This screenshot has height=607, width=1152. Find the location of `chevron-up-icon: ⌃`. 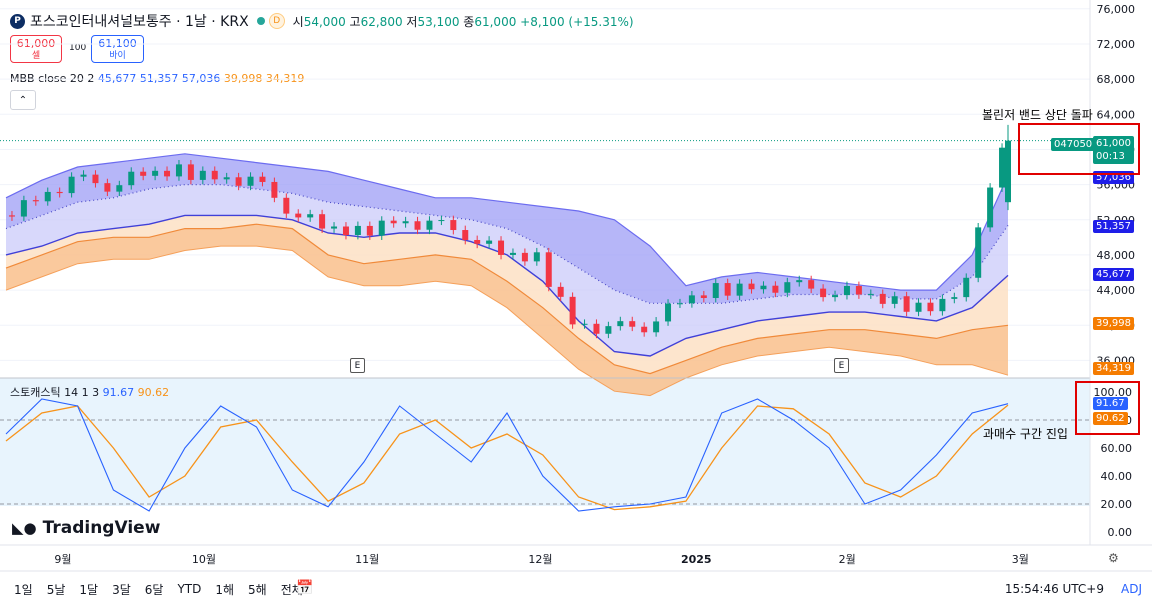

chevron-up-icon: ⌃ is located at coordinates (23, 100).